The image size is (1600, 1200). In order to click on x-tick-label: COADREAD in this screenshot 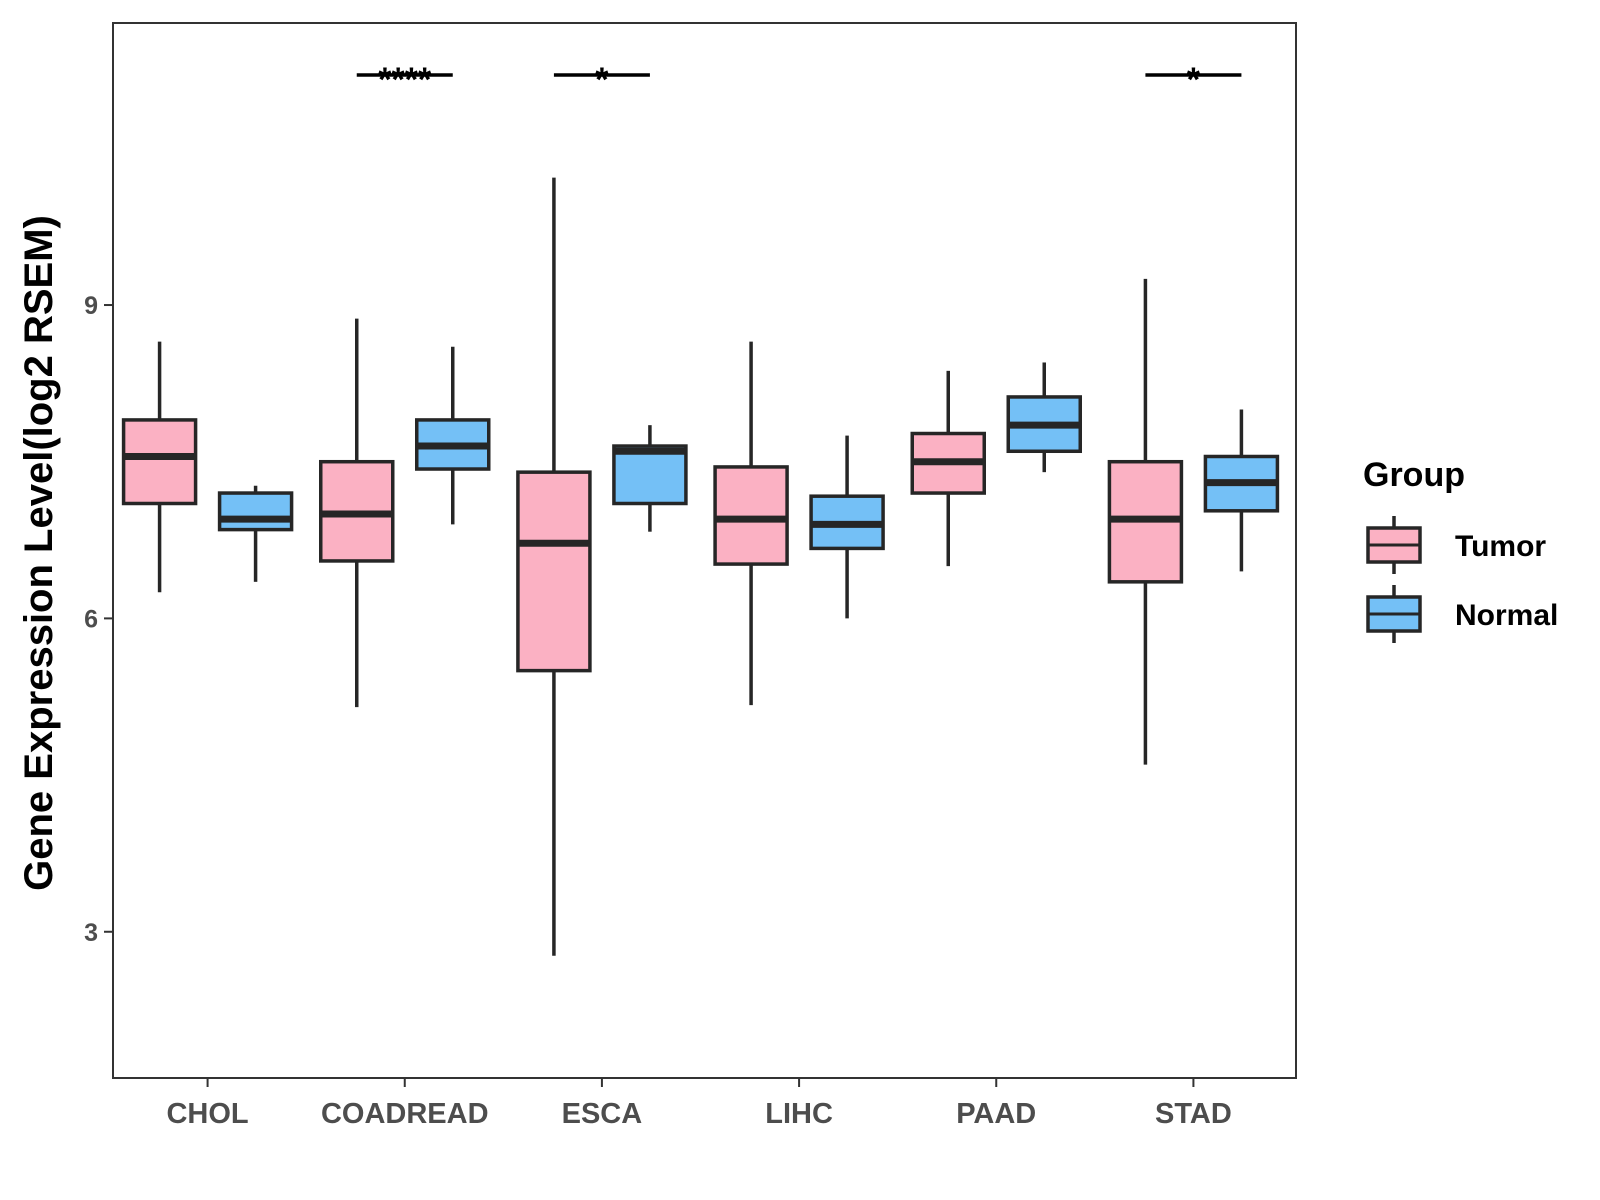, I will do `click(405, 1114)`.